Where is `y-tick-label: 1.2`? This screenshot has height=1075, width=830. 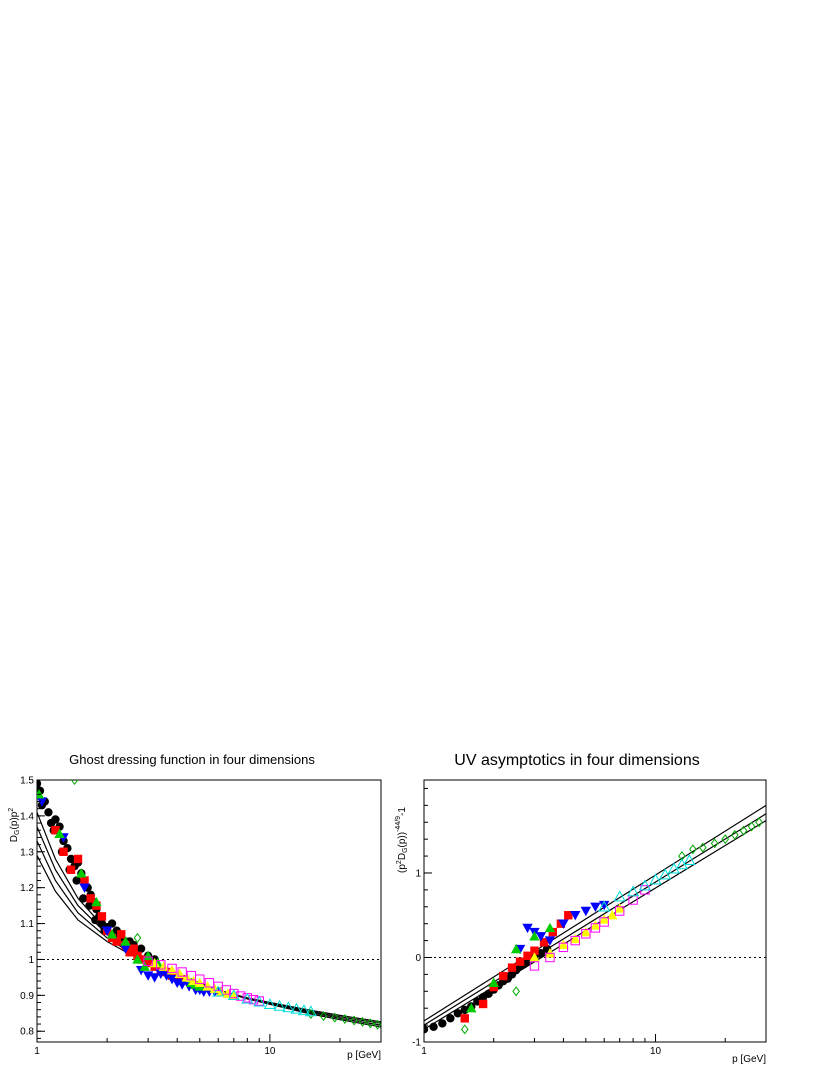 y-tick-label: 1.2 is located at coordinates (27, 888).